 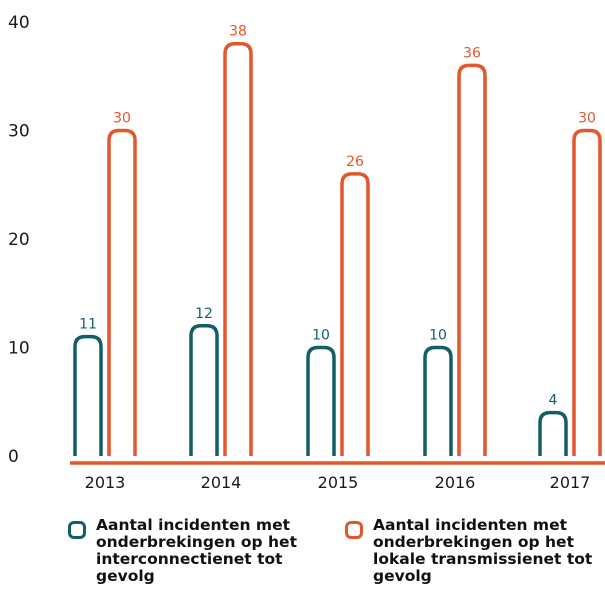 What do you see at coordinates (355, 162) in the screenshot?
I see `data-label-transmissienet: 26` at bounding box center [355, 162].